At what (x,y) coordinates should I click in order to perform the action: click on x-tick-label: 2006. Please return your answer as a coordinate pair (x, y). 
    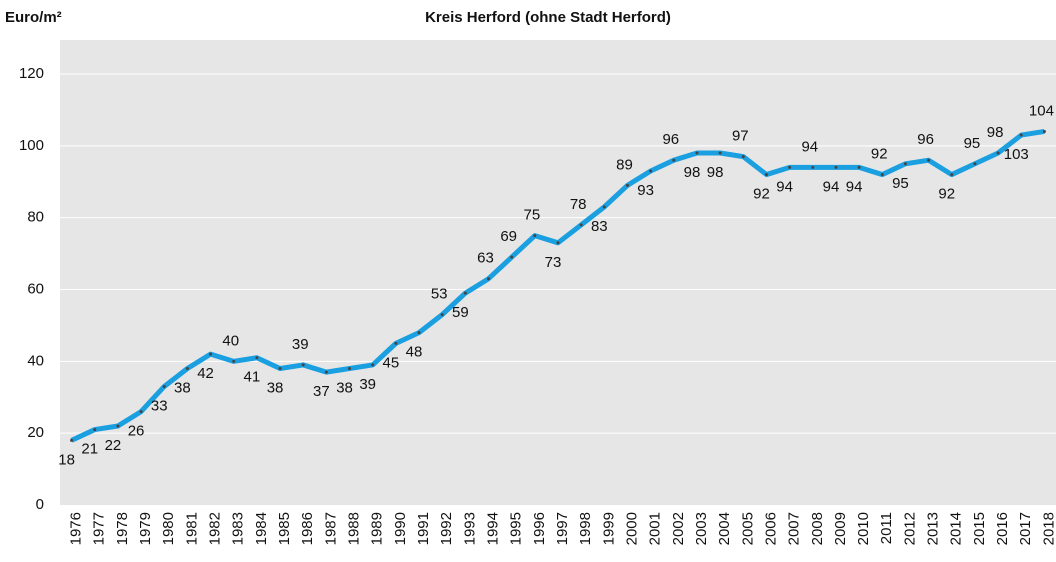
    Looking at the image, I should click on (770, 528).